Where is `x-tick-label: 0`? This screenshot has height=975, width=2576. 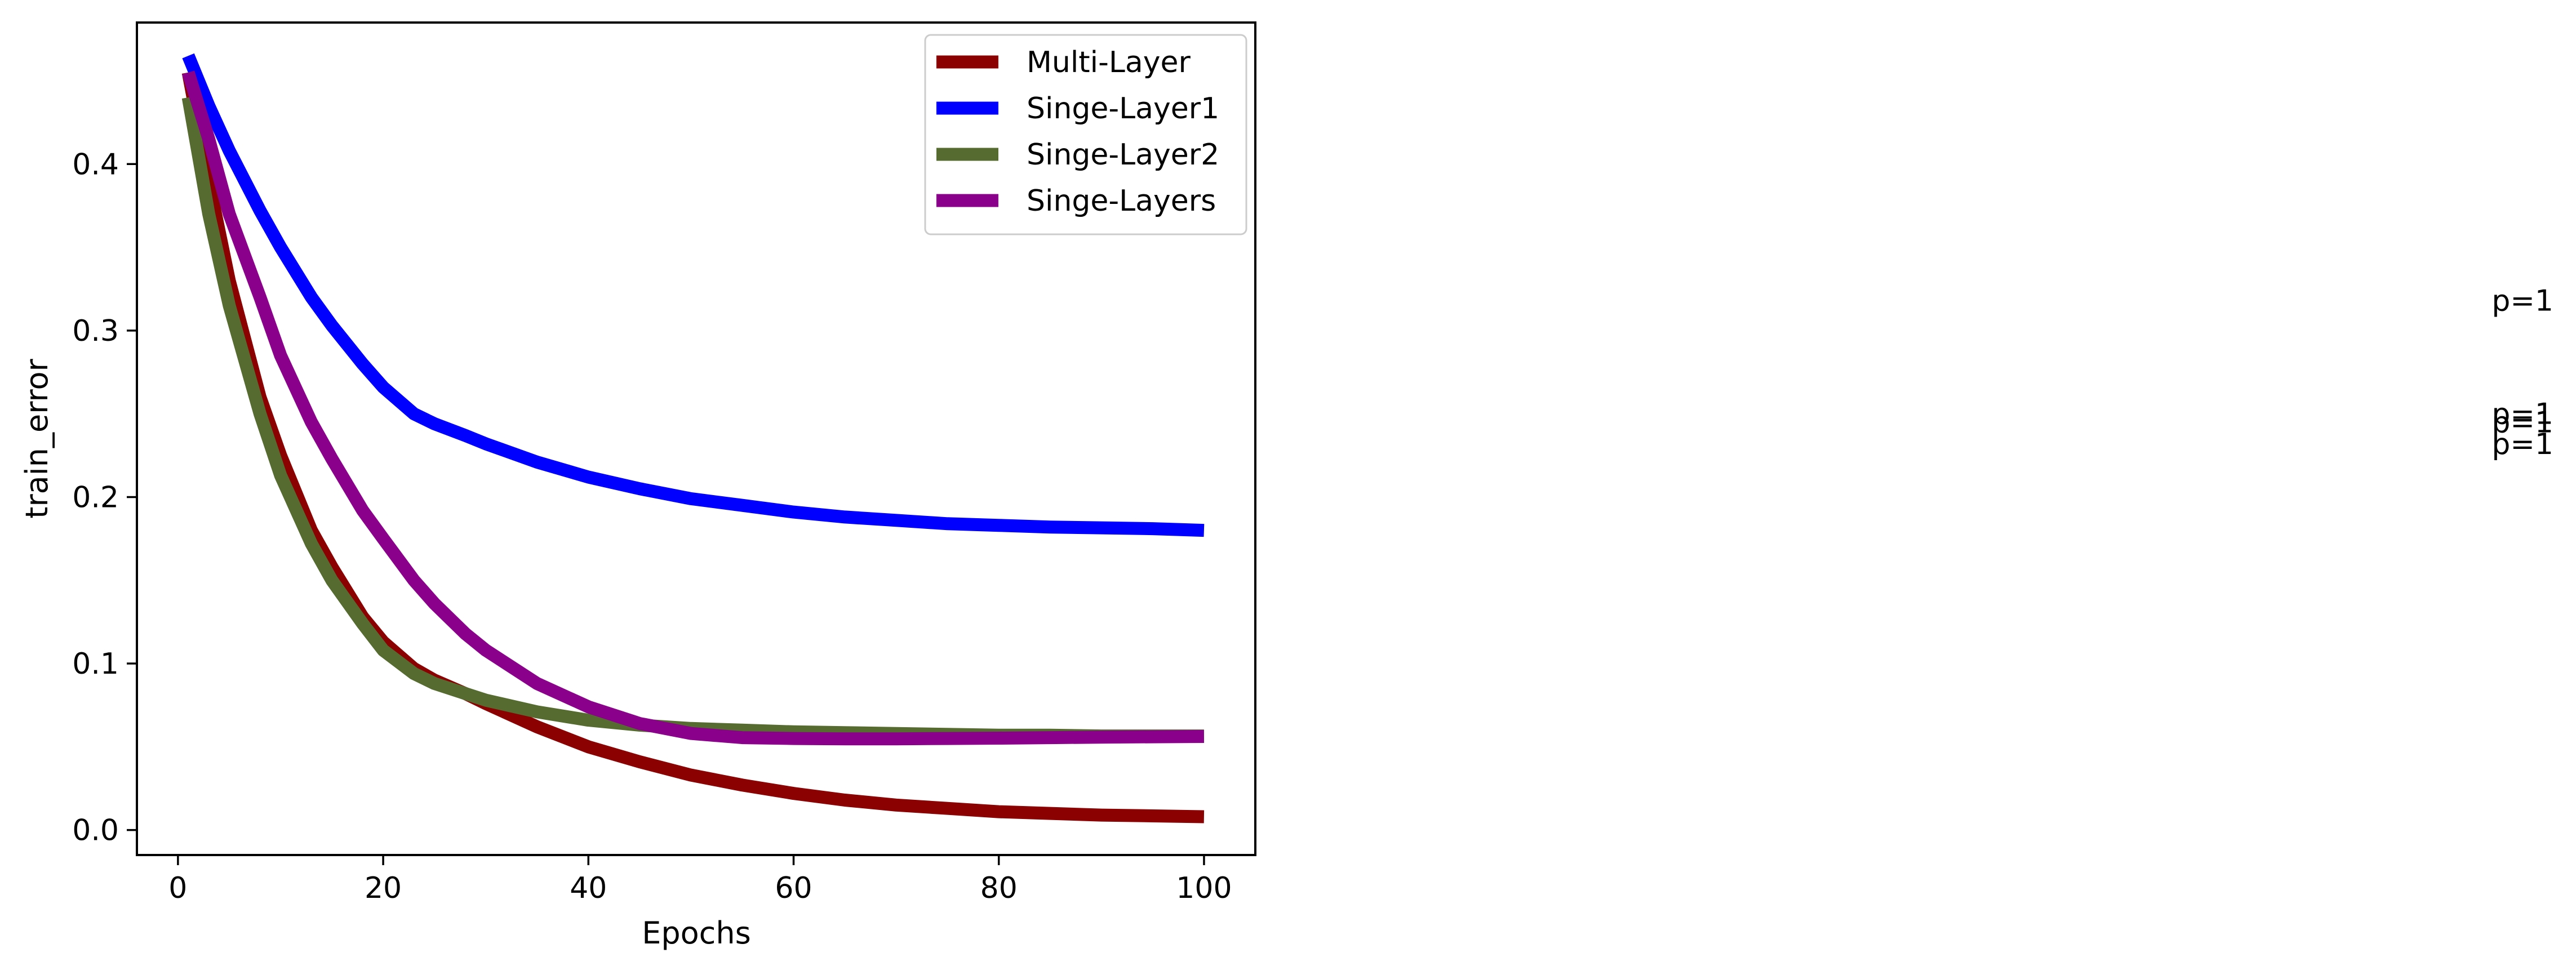 x-tick-label: 0 is located at coordinates (178, 888).